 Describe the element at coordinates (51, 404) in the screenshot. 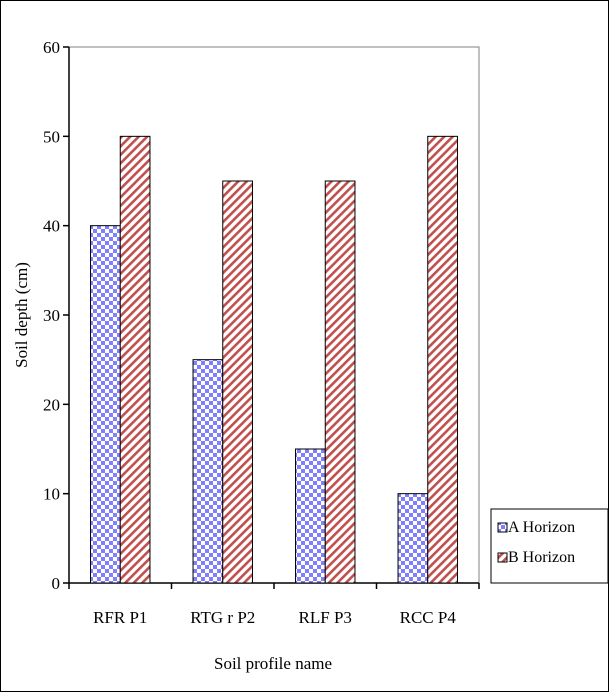

I see `y-tick-label: 20` at that location.